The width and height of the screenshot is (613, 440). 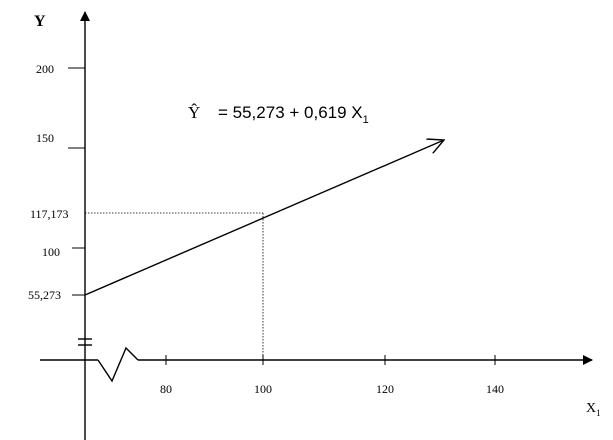 What do you see at coordinates (385, 389) in the screenshot?
I see `x-tick-label: 120` at bounding box center [385, 389].